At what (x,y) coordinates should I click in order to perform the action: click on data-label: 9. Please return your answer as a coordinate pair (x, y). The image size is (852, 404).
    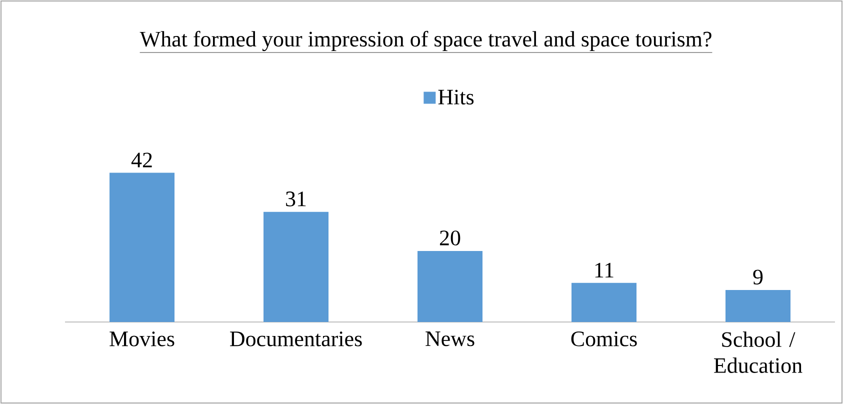
    Looking at the image, I should click on (758, 277).